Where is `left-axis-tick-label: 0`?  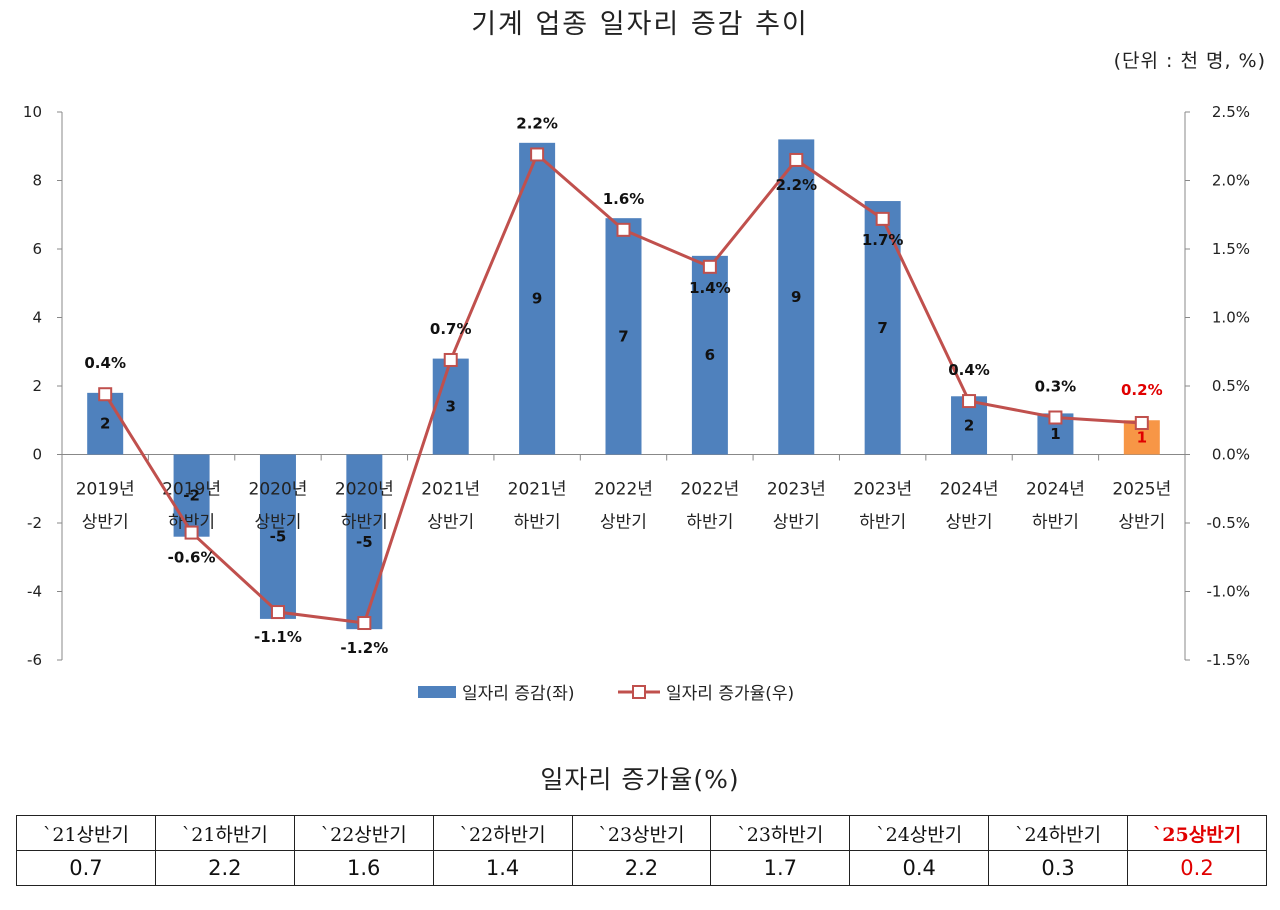 left-axis-tick-label: 0 is located at coordinates (37, 455).